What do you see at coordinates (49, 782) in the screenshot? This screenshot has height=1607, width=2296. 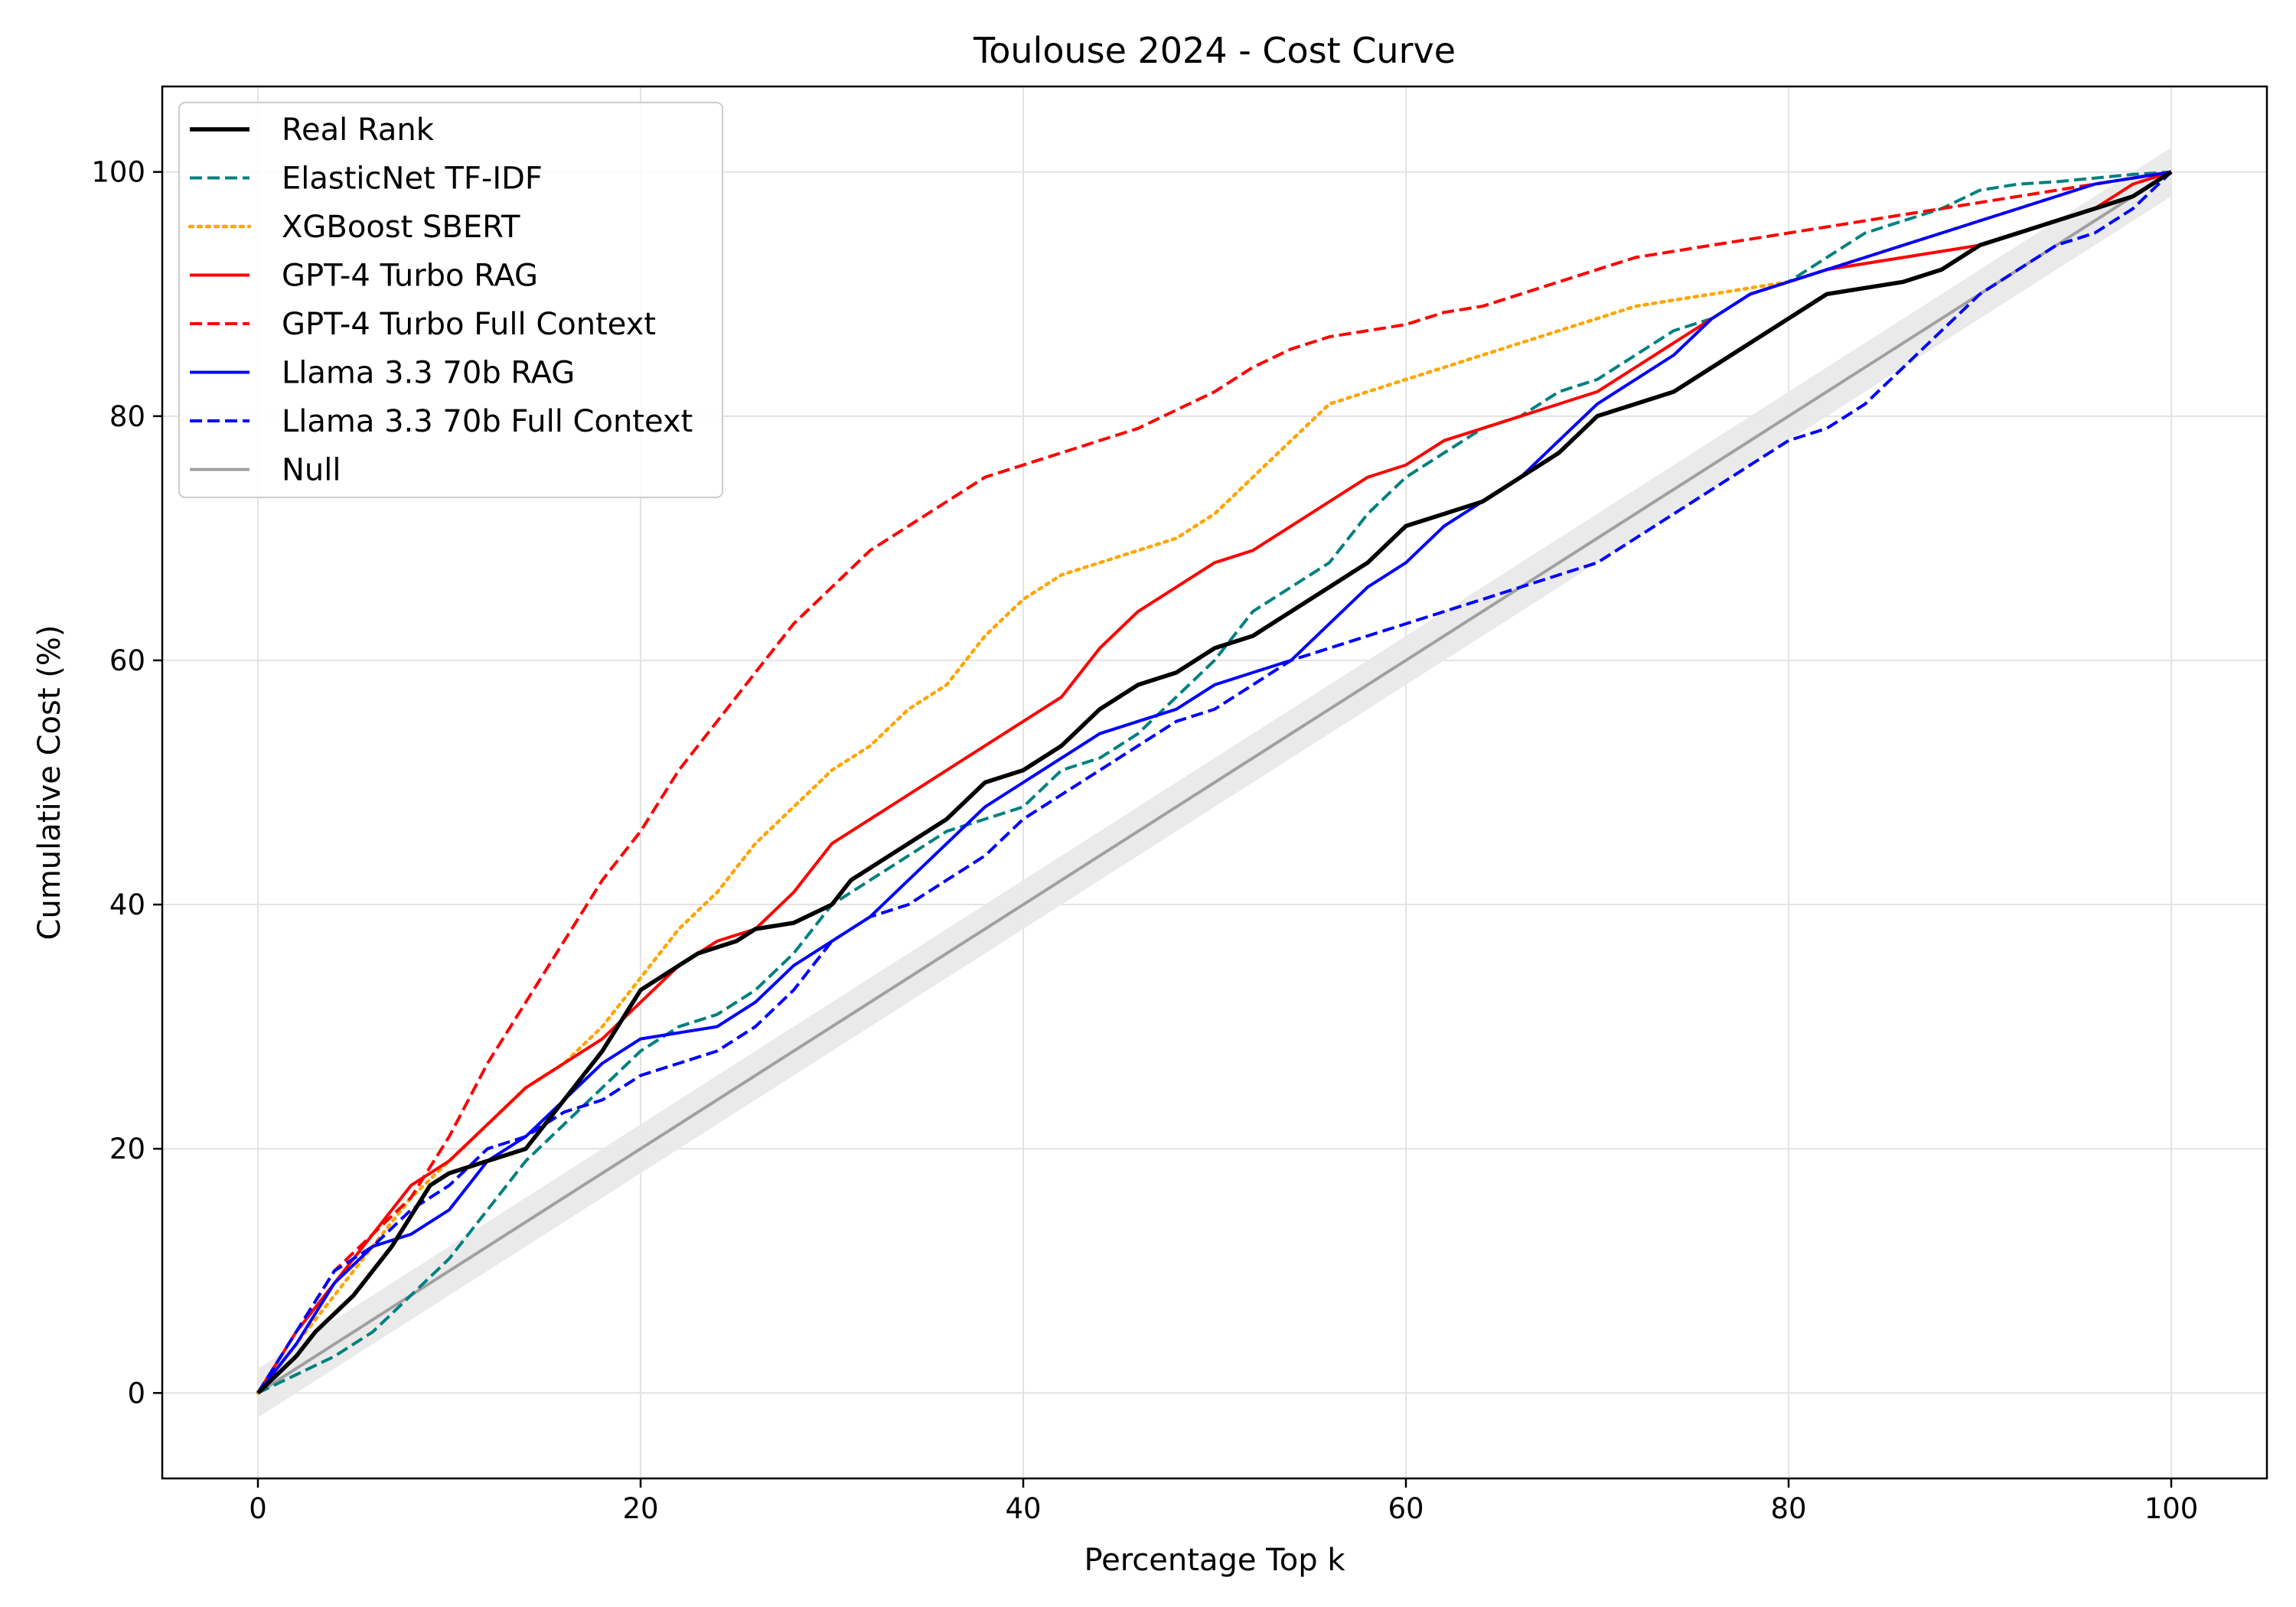 I see `y-axis-label: Cumulative Cost (%)` at bounding box center [49, 782].